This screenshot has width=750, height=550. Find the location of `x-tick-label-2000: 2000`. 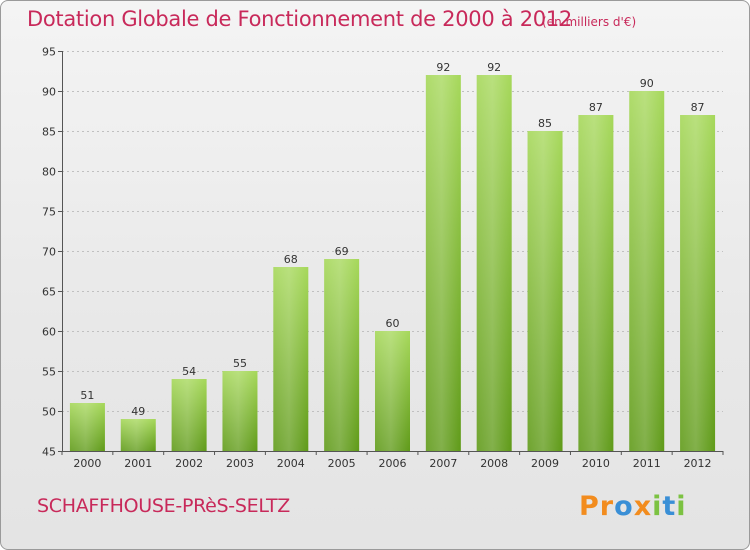

x-tick-label-2000: 2000 is located at coordinates (87, 463).